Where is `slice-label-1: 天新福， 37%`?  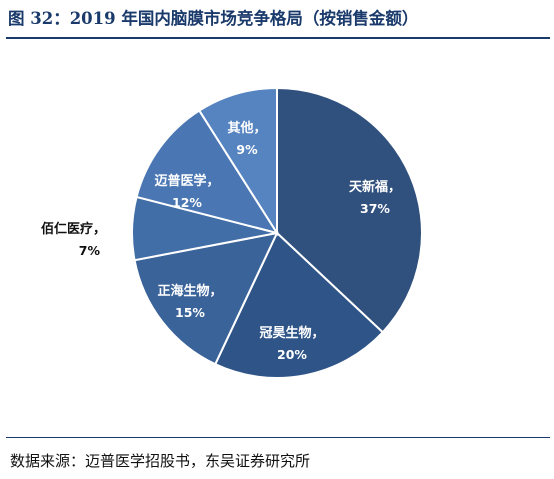 slice-label-1: 天新福， 37% is located at coordinates (375, 197).